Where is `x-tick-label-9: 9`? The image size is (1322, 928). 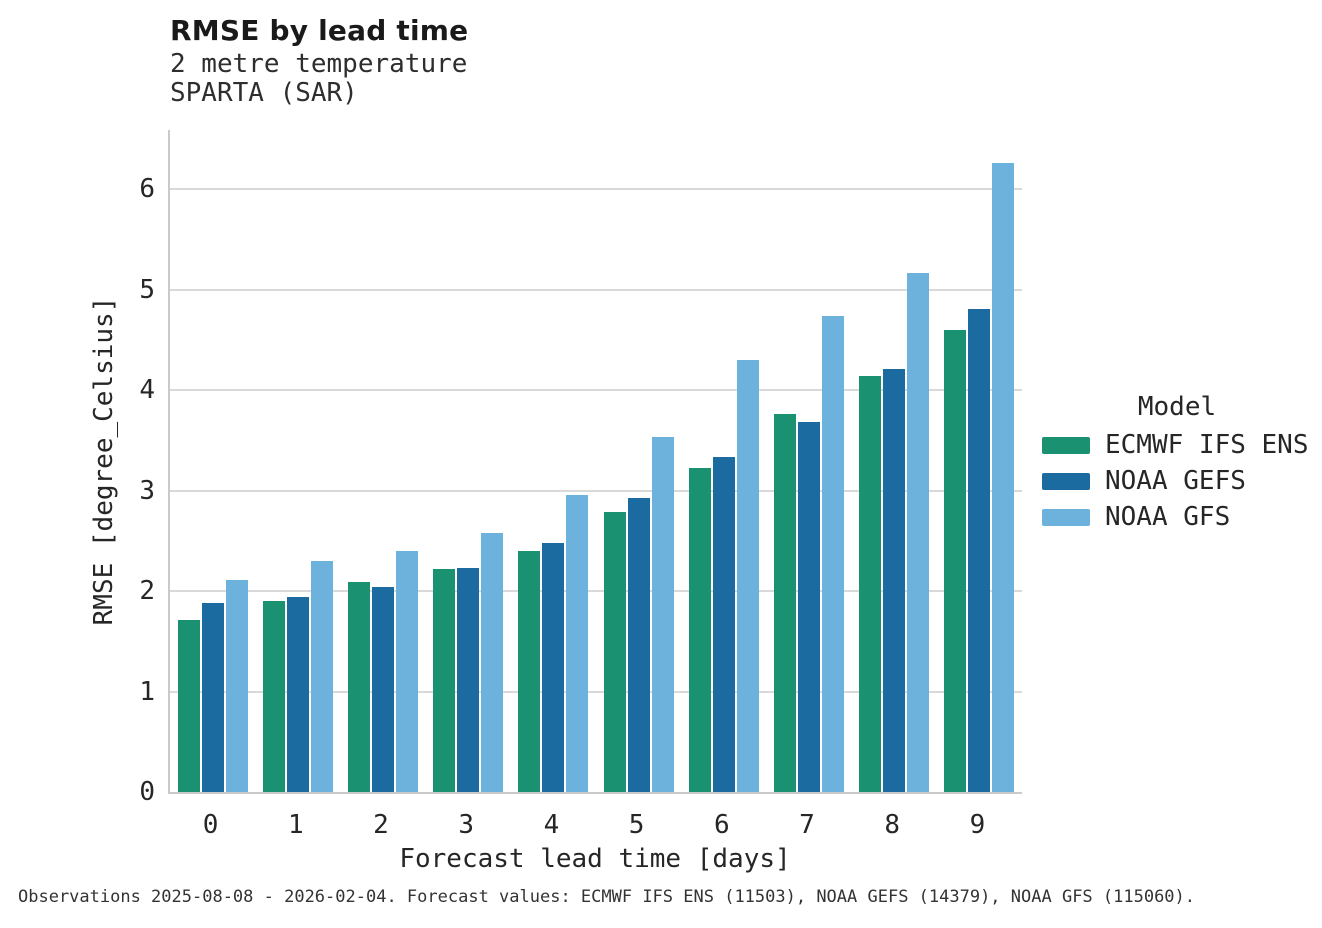 x-tick-label-9: 9 is located at coordinates (977, 825).